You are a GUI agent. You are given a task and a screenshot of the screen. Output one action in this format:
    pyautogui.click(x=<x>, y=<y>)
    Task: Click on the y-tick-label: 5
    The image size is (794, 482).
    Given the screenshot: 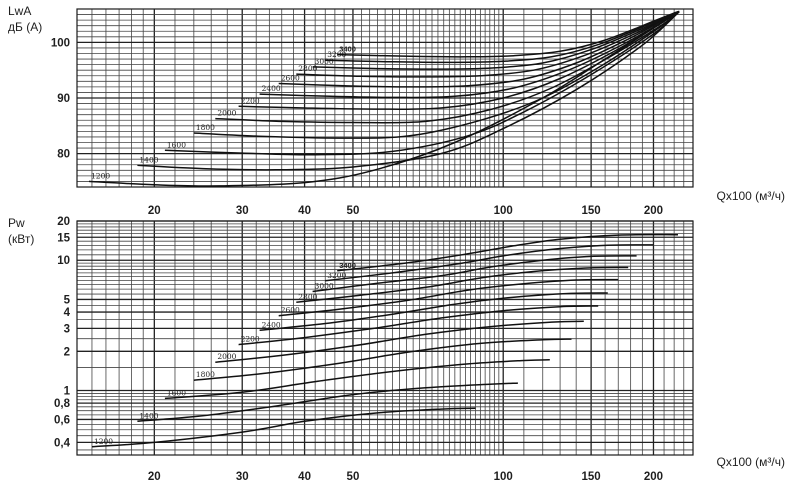 What is the action you would take?
    pyautogui.click(x=67, y=300)
    